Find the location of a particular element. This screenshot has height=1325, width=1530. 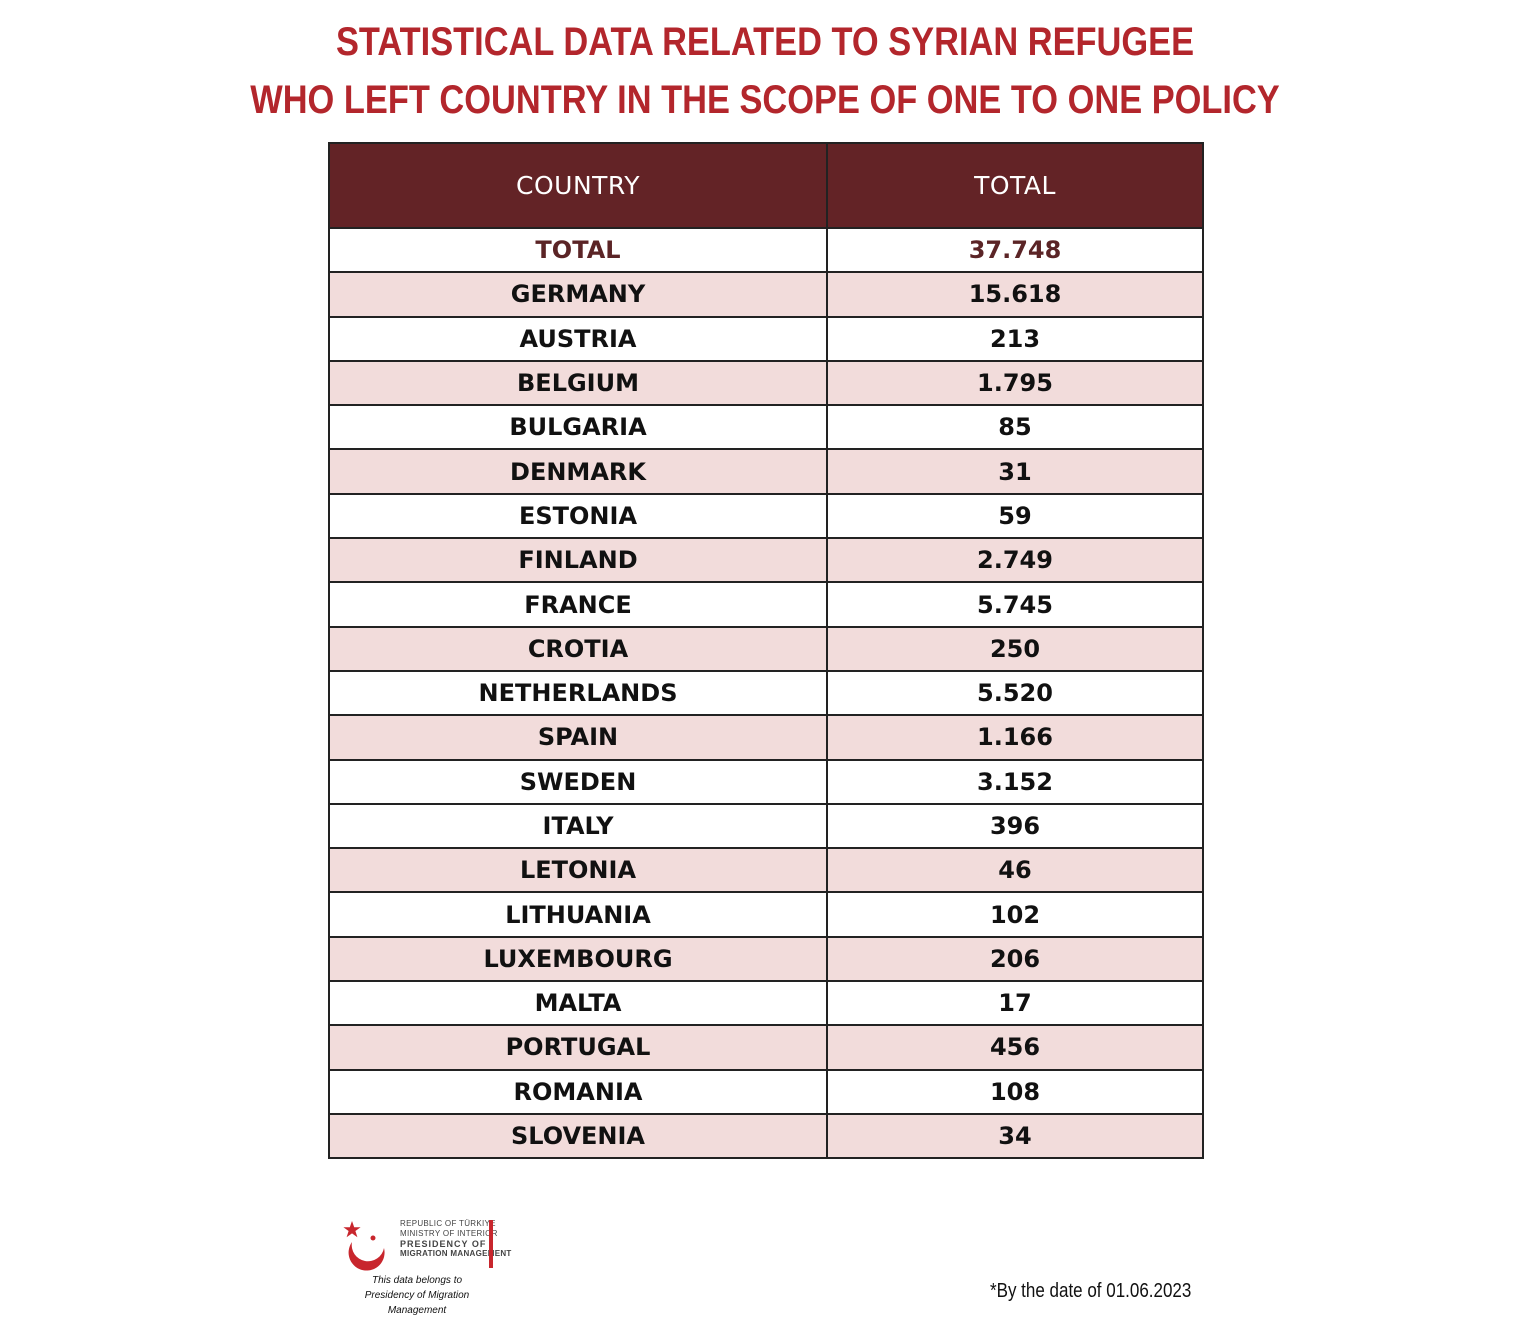

table-row: SLOVENIA 34 is located at coordinates (766, 1136).